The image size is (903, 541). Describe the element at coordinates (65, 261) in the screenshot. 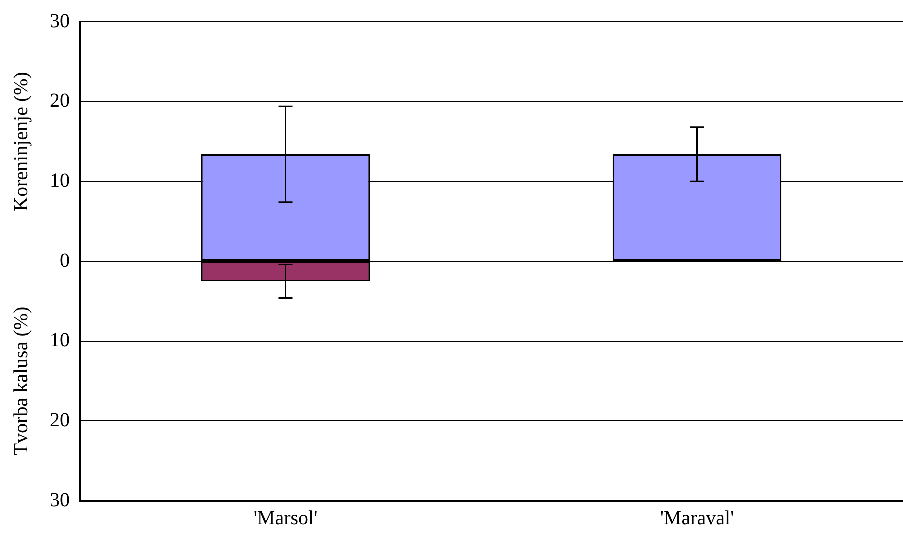

I see `y-tick-label: 0` at that location.